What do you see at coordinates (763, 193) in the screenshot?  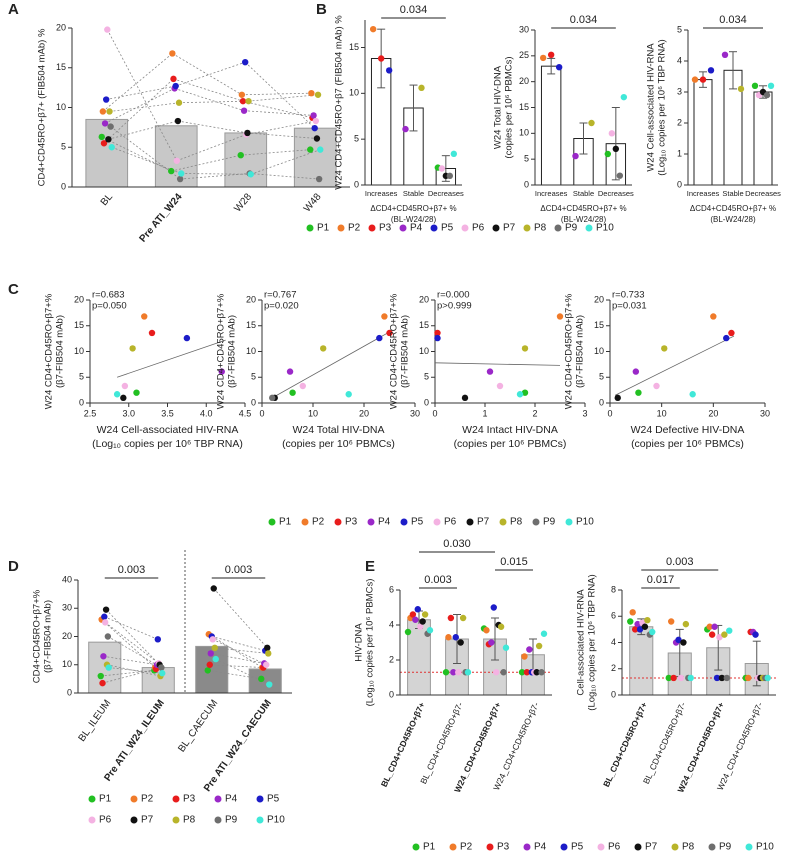 I see `x-tick-label: Decreases` at bounding box center [763, 193].